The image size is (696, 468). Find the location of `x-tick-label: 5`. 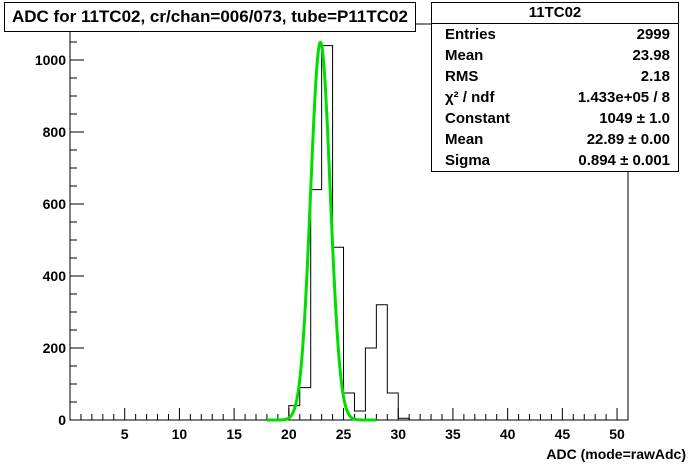

x-tick-label: 5 is located at coordinates (125, 434).